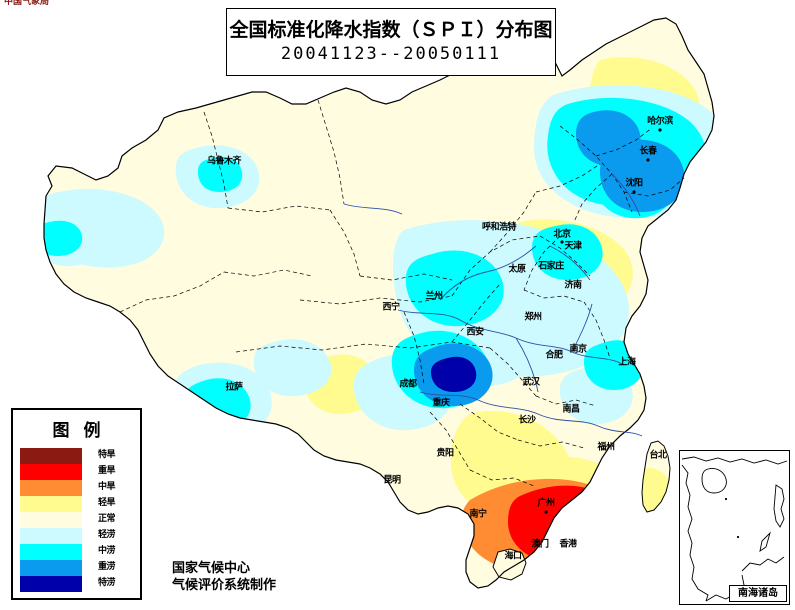 The image size is (795, 610). I want to click on city-label: 北京, so click(562, 234).